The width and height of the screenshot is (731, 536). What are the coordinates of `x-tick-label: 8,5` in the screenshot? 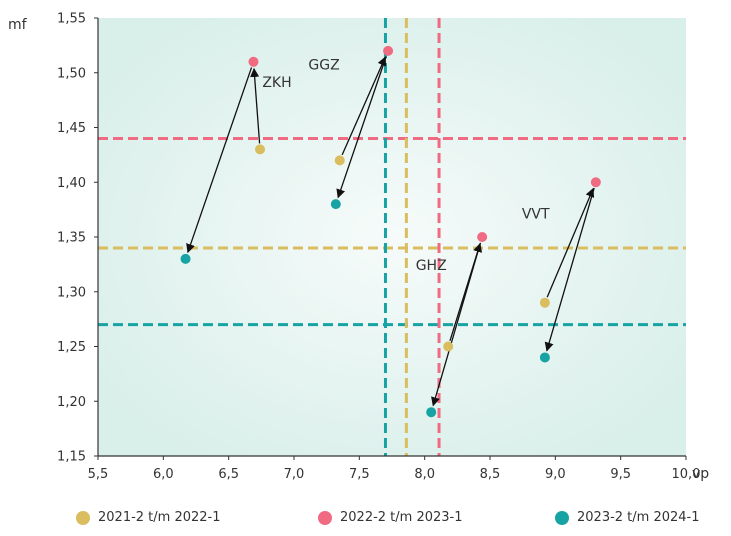 It's located at (490, 474).